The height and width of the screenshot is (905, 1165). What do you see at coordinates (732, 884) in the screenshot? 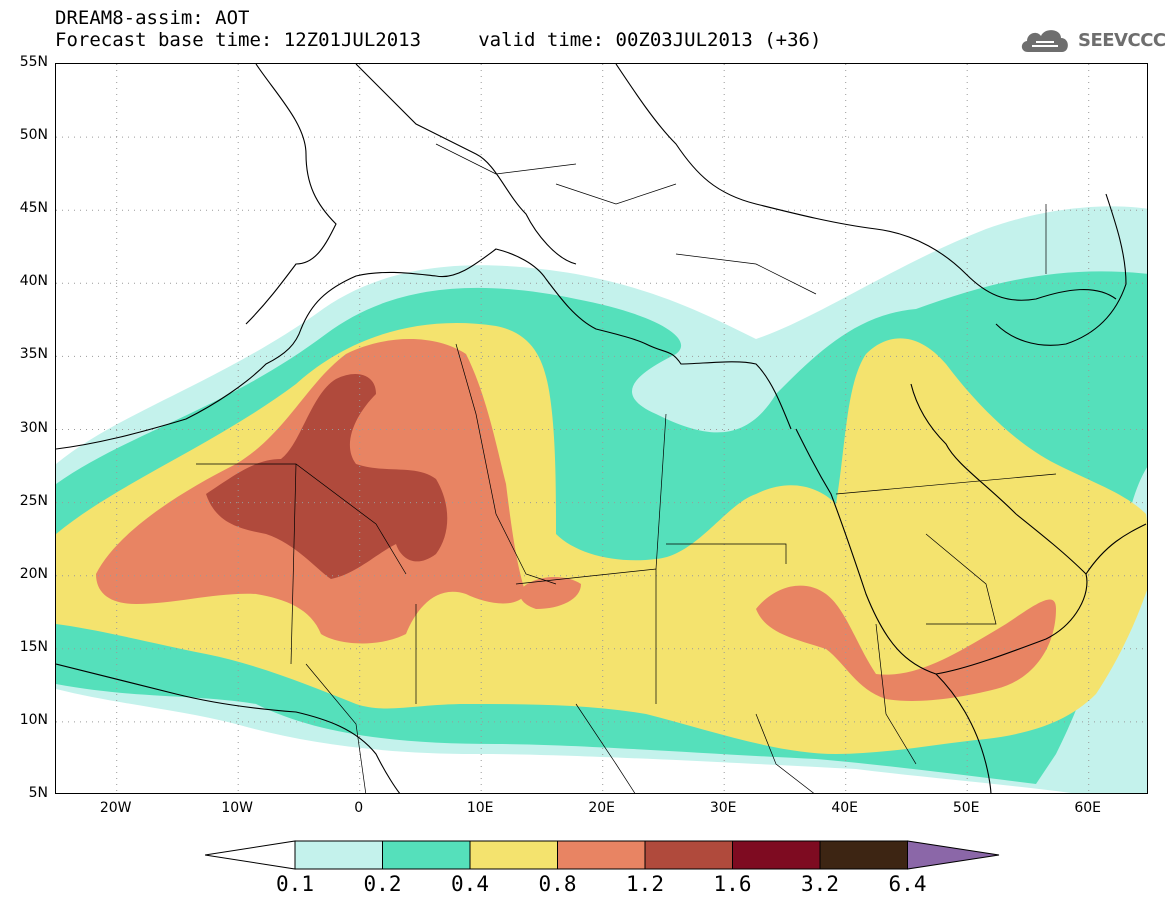
I see `colorbar-tick-label: 1.6` at bounding box center [732, 884].